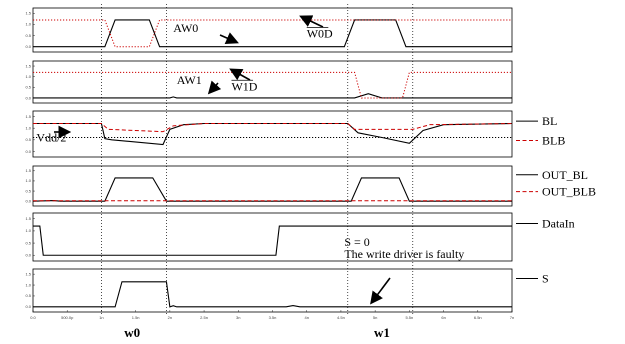 The width and height of the screenshot is (625, 344). What do you see at coordinates (136, 317) in the screenshot?
I see `x-tick-label: 1.5n` at bounding box center [136, 317].